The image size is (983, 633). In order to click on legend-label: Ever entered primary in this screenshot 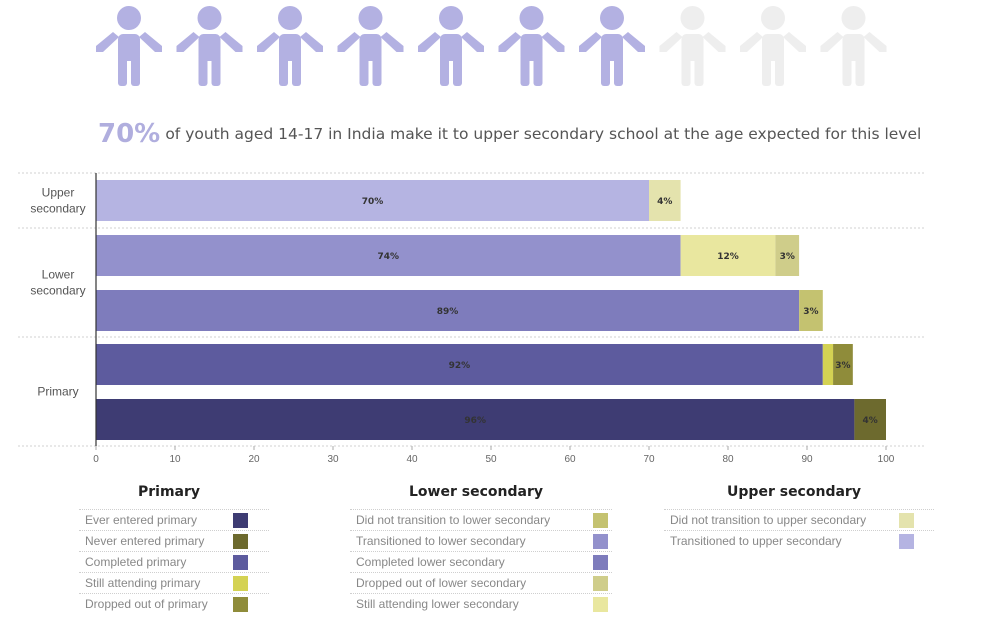, I will do `click(141, 520)`.